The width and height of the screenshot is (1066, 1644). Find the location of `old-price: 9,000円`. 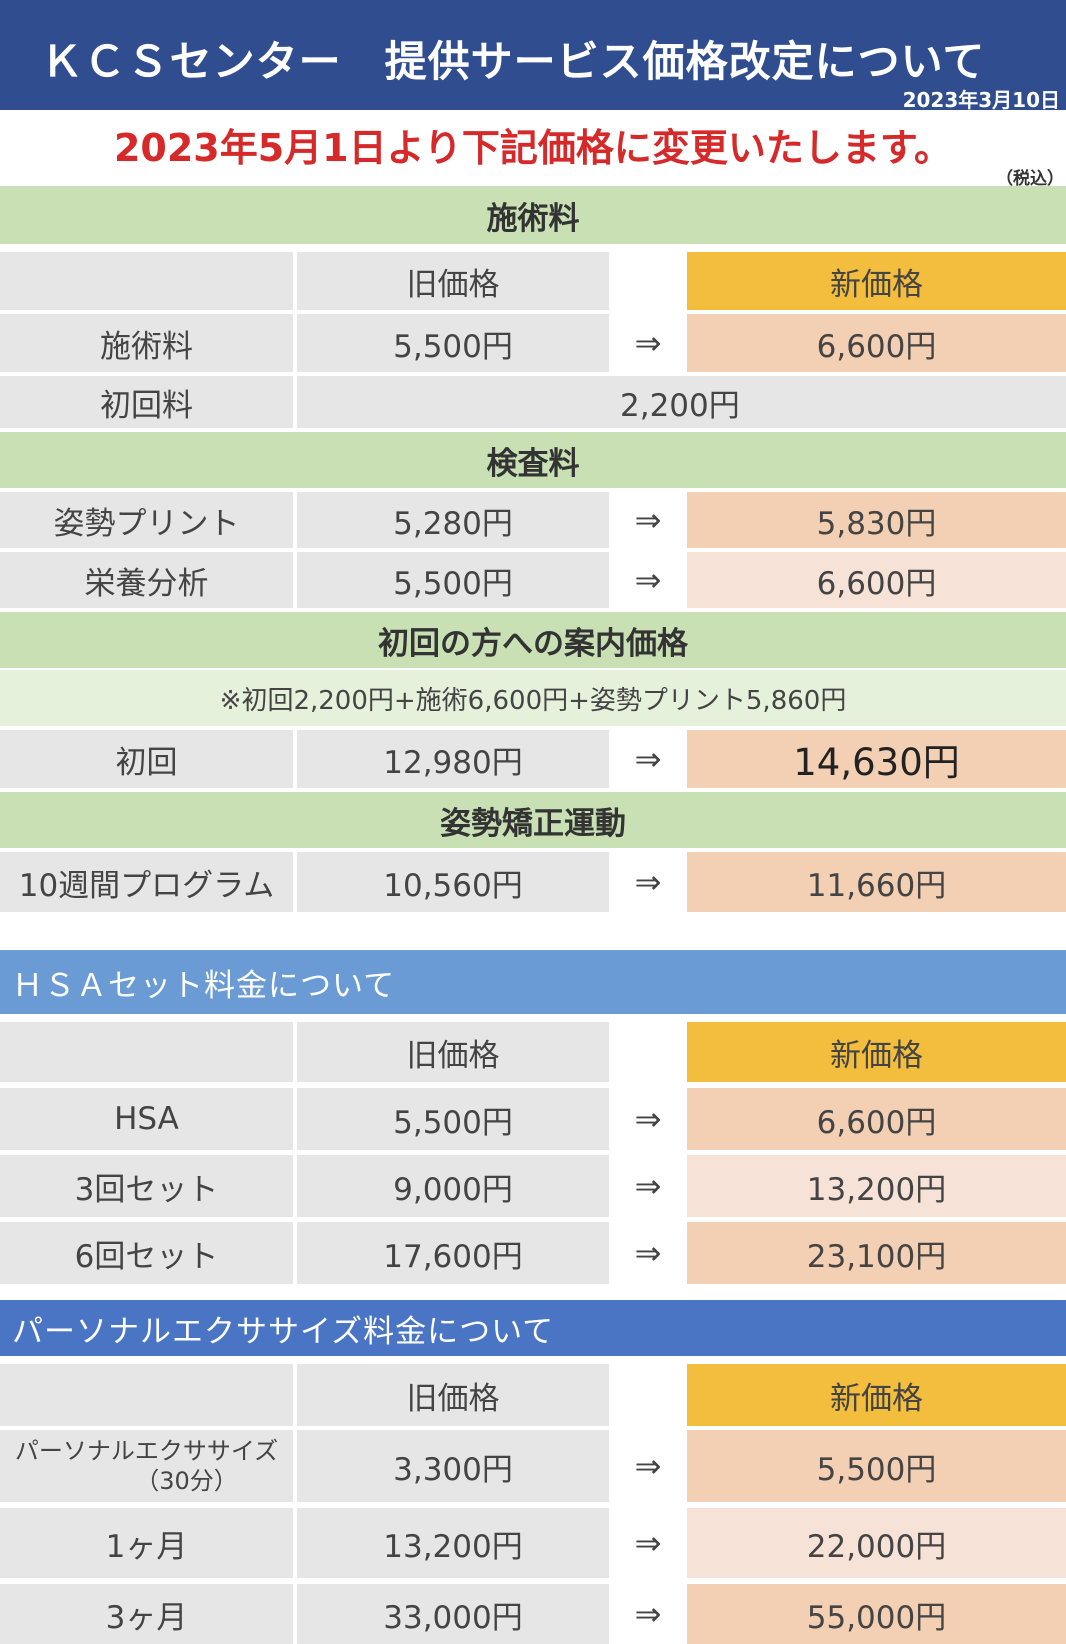

old-price: 9,000円 is located at coordinates (453, 1186).